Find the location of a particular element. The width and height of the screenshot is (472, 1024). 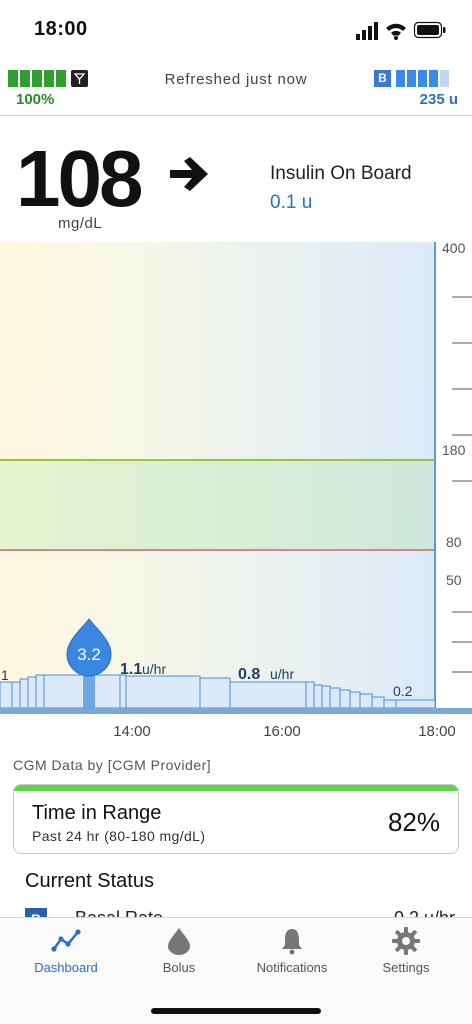

chart-axis-panel is located at coordinates (453, 474).